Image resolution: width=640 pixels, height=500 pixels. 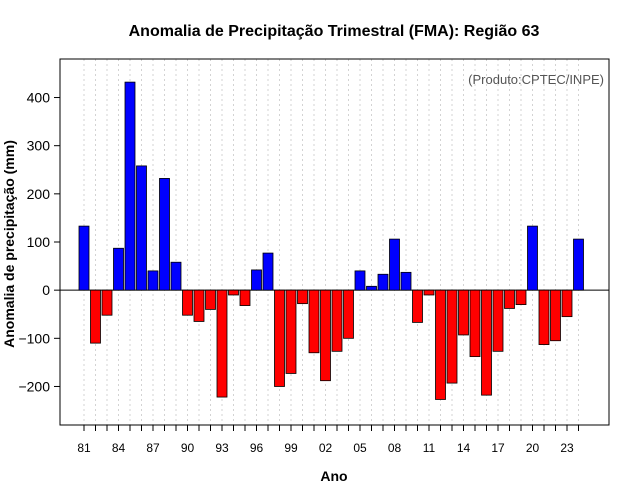 What do you see at coordinates (533, 448) in the screenshot?
I see `x-tick-label: 20` at bounding box center [533, 448].